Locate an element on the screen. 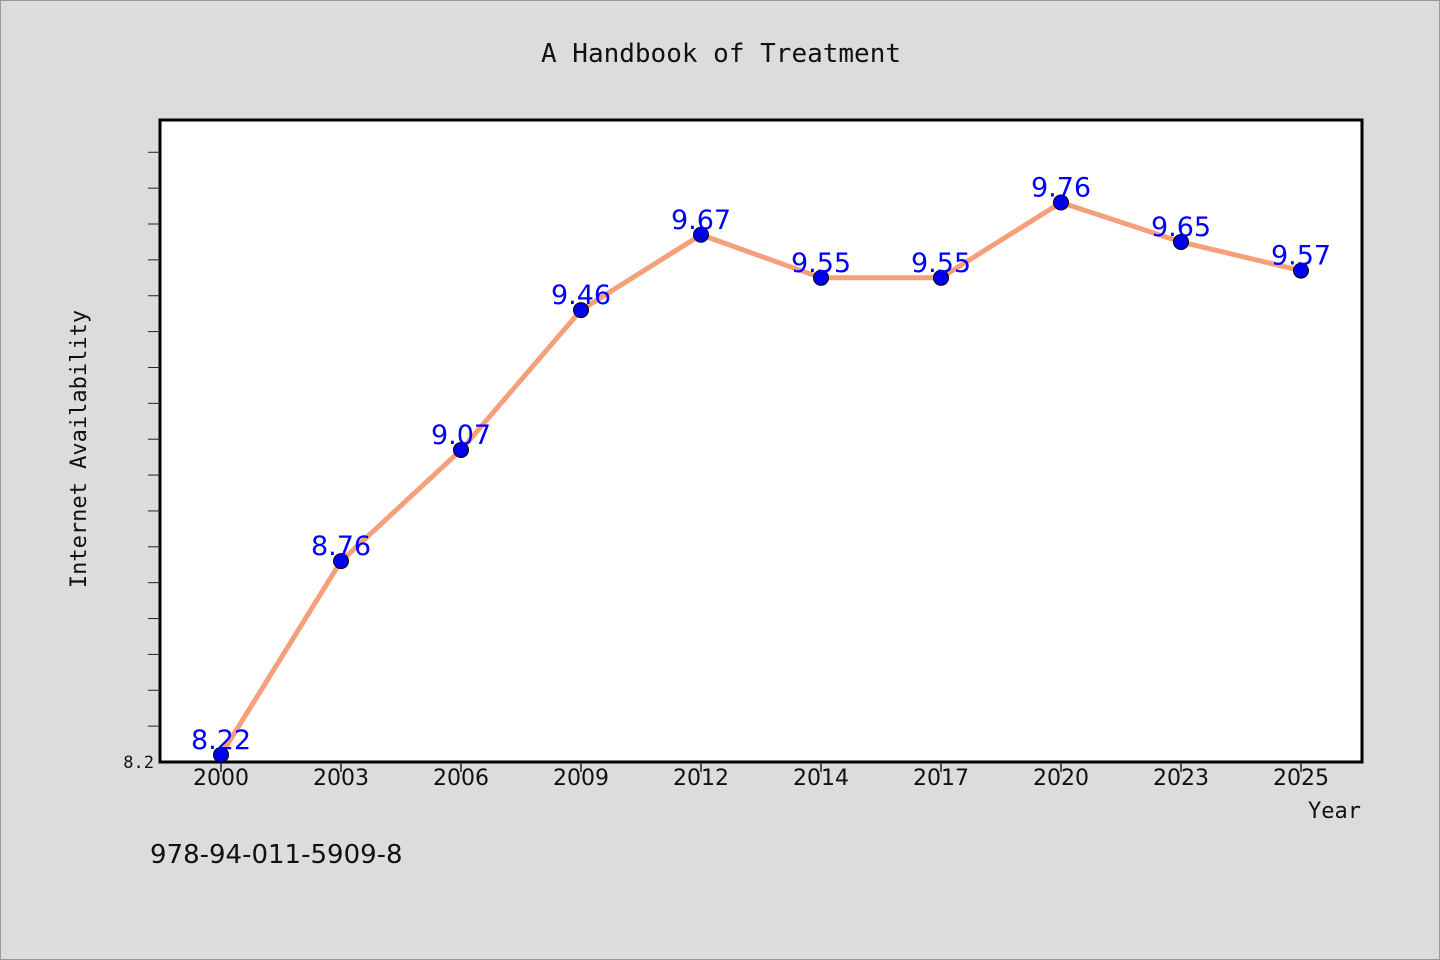 The width and height of the screenshot is (1440, 960). data-label: 8.22 is located at coordinates (221, 740).